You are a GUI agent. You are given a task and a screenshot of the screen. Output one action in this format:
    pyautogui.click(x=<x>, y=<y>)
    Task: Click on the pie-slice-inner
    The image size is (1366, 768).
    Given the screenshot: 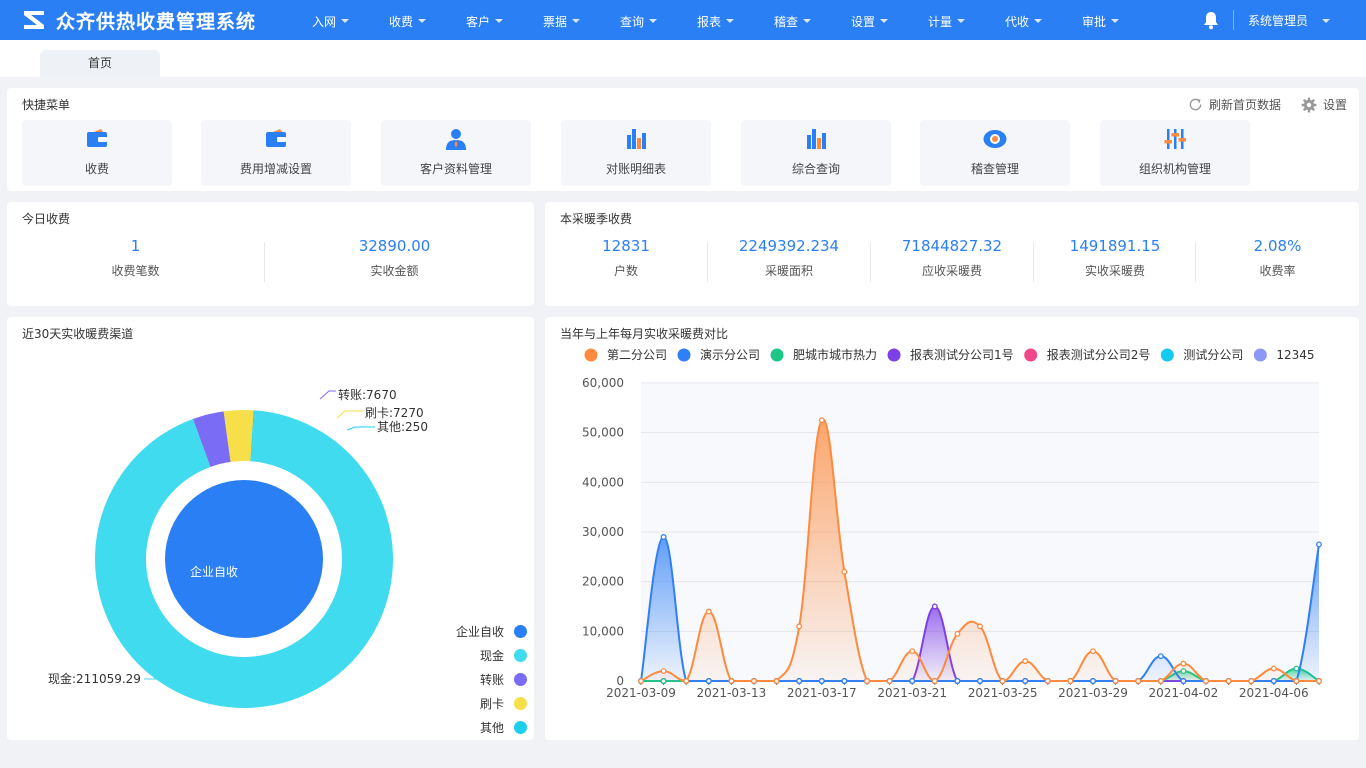 What is the action you would take?
    pyautogui.click(x=244, y=559)
    